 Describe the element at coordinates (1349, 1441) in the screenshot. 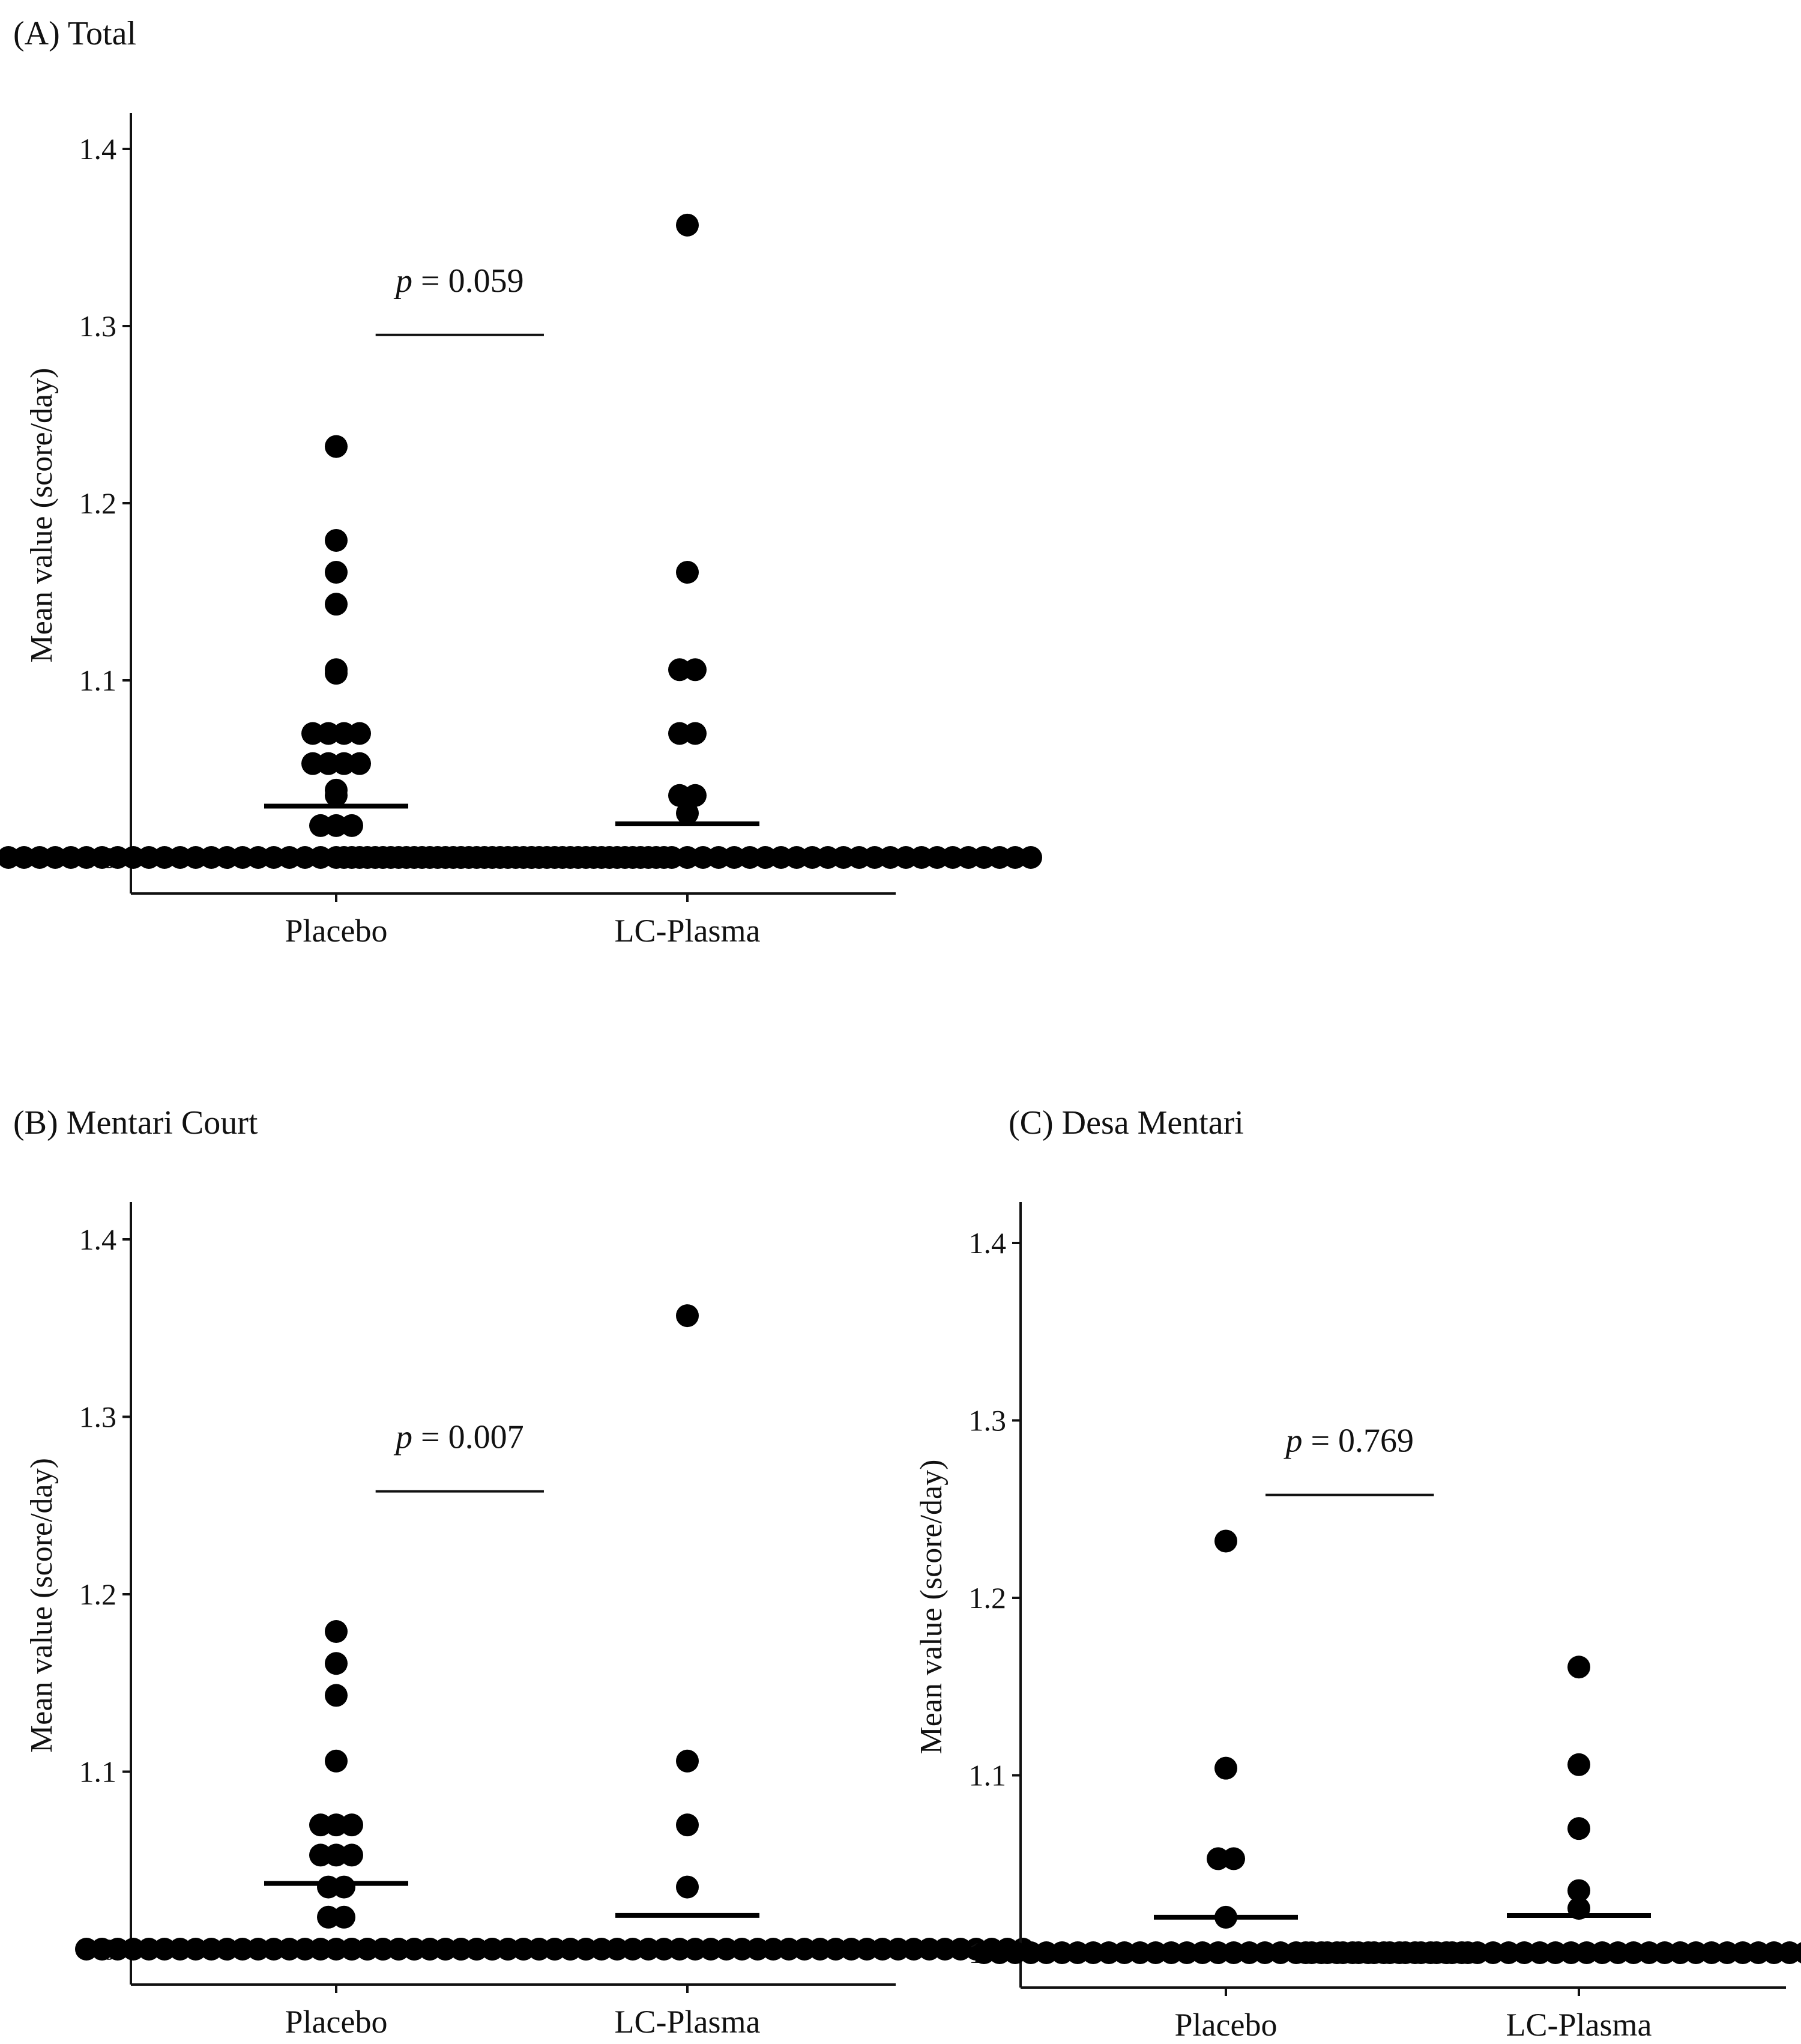

I see `p-value-label: p = 0.769` at that location.